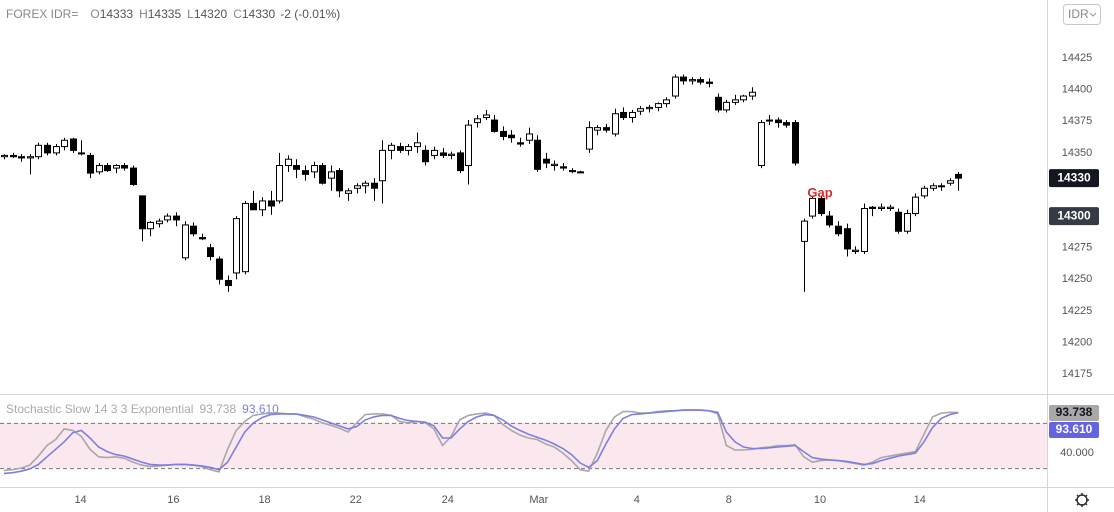 This screenshot has height=512, width=1114. I want to click on gear-teeth, so click(1082, 500).